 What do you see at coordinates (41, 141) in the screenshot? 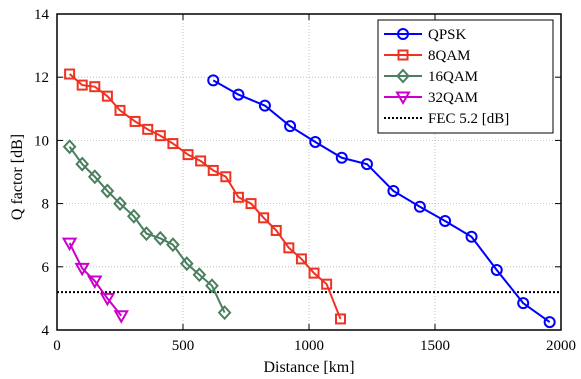
I see `y-tick-label: 10` at bounding box center [41, 141].